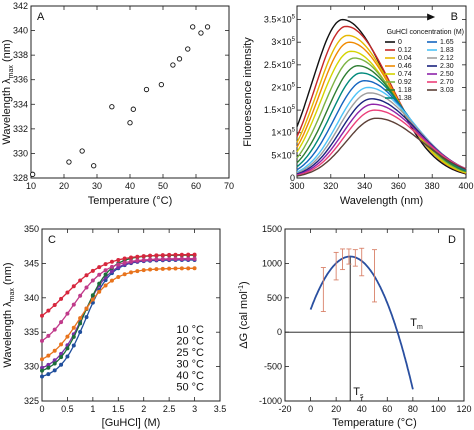 The image size is (474, 430). I want to click on x-tick-label: 50, so click(163, 186).